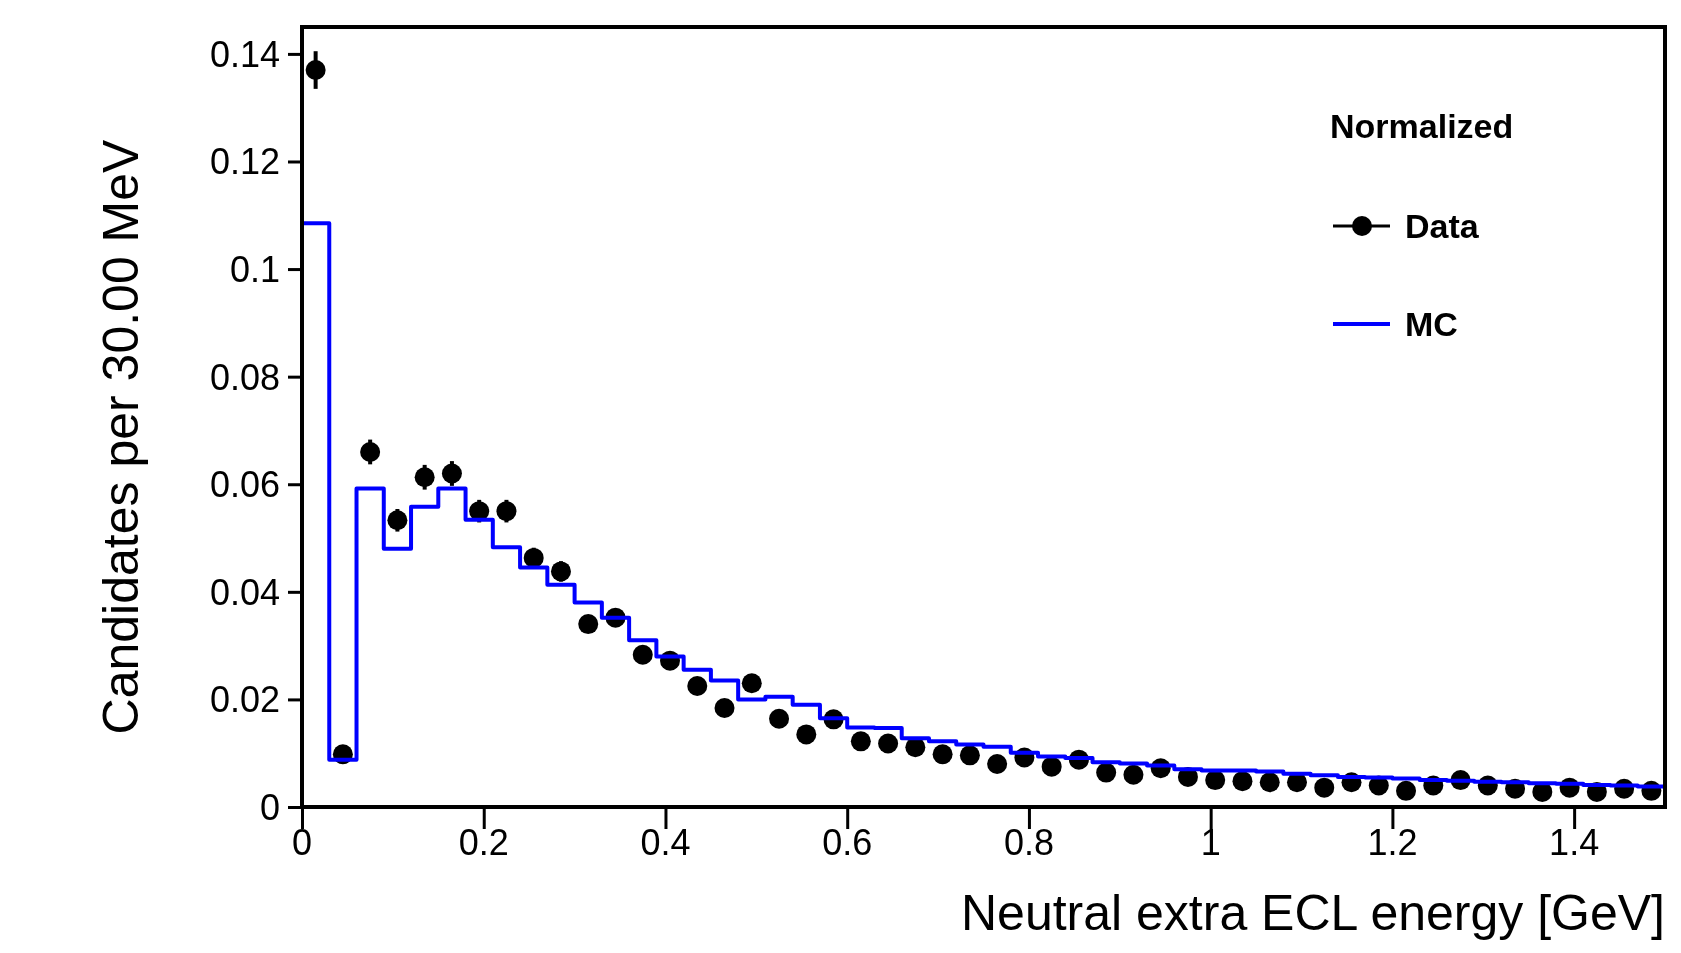 Image resolution: width=1681 pixels, height=953 pixels. What do you see at coordinates (244, 54) in the screenshot?
I see `y-tick-label: 0.14` at bounding box center [244, 54].